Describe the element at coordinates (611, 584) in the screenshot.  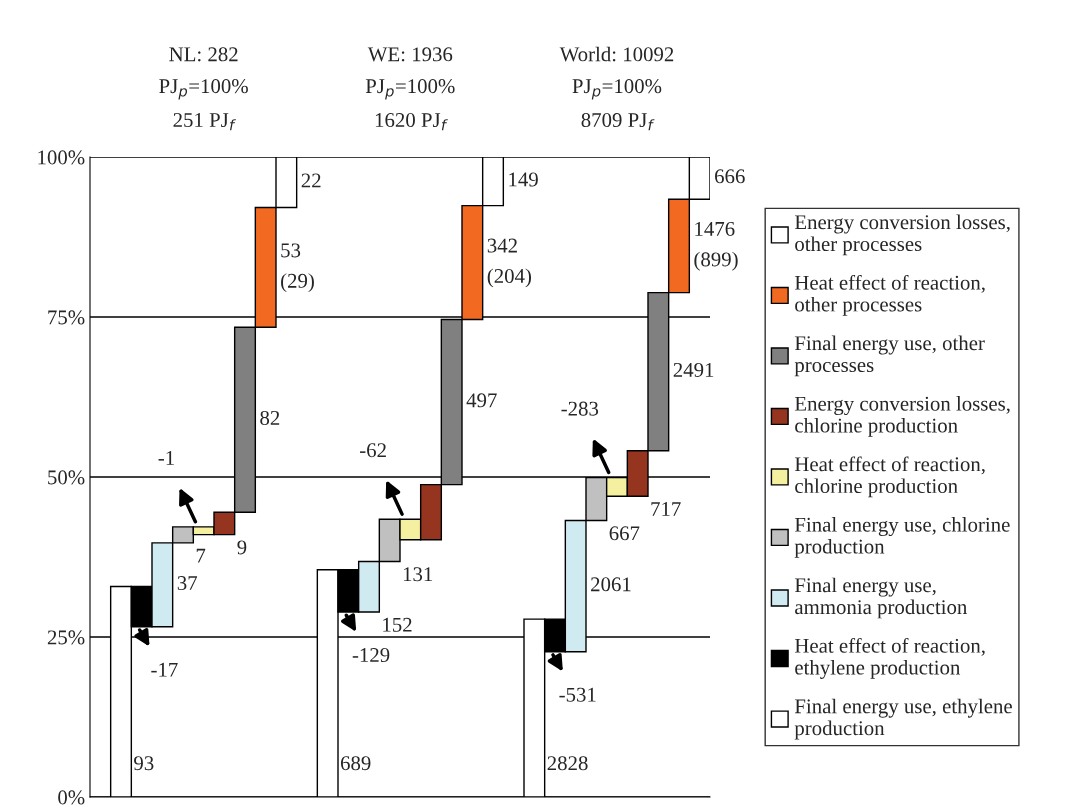
I see `annotation: 2061` at that location.